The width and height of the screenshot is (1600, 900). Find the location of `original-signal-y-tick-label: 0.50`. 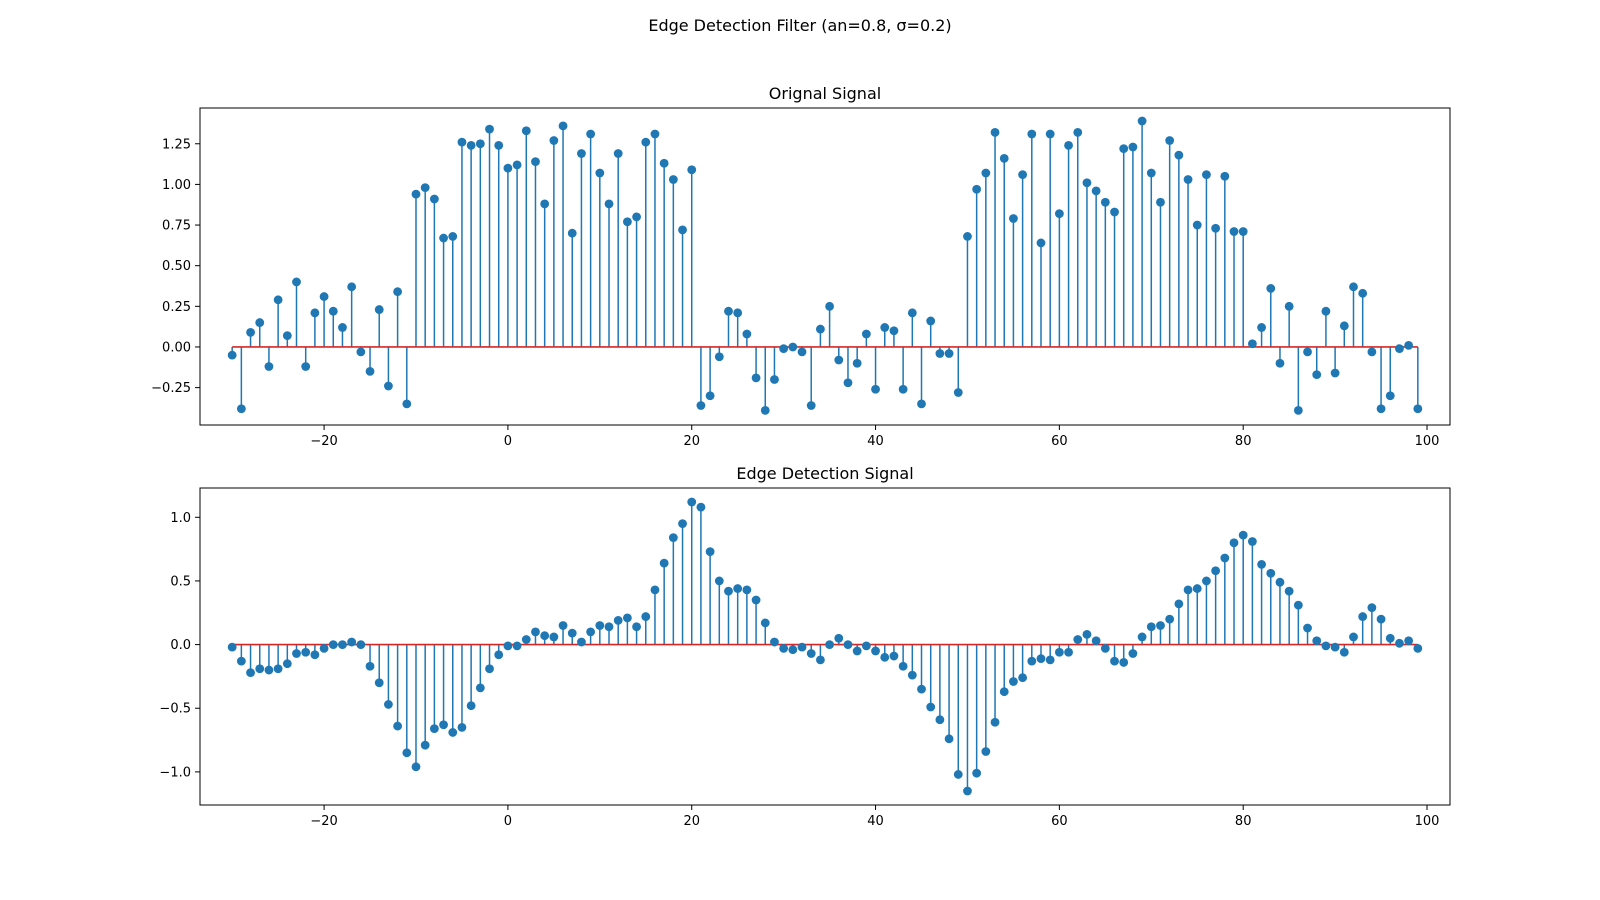

original-signal-y-tick-label: 0.50 is located at coordinates (176, 266).